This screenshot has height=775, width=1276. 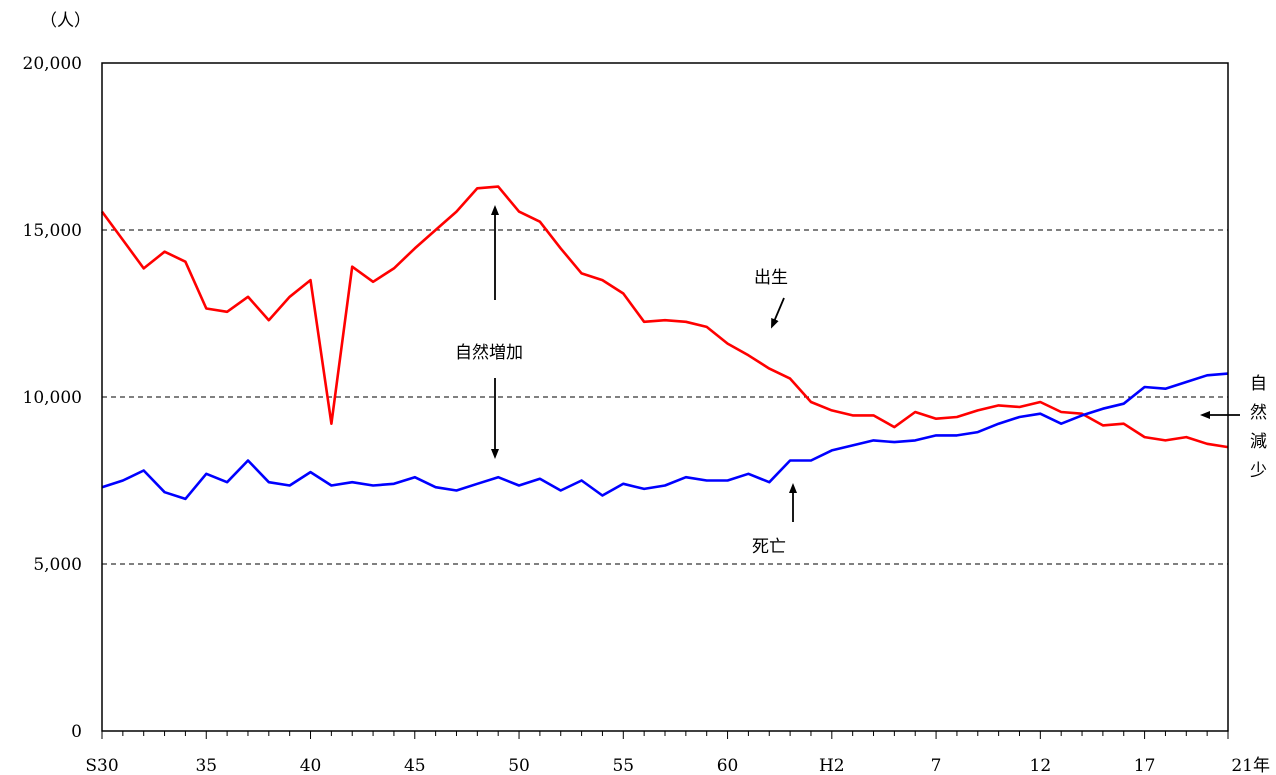 I want to click on births-arrow, so click(x=778, y=313).